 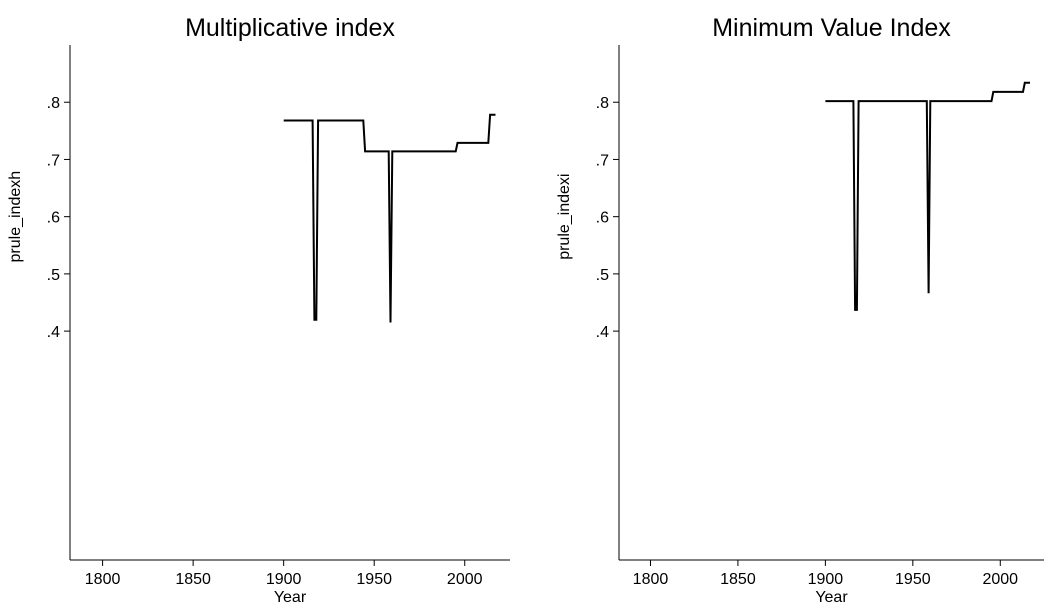 I want to click on chart-title: Minimum Value Index, so click(x=831, y=28).